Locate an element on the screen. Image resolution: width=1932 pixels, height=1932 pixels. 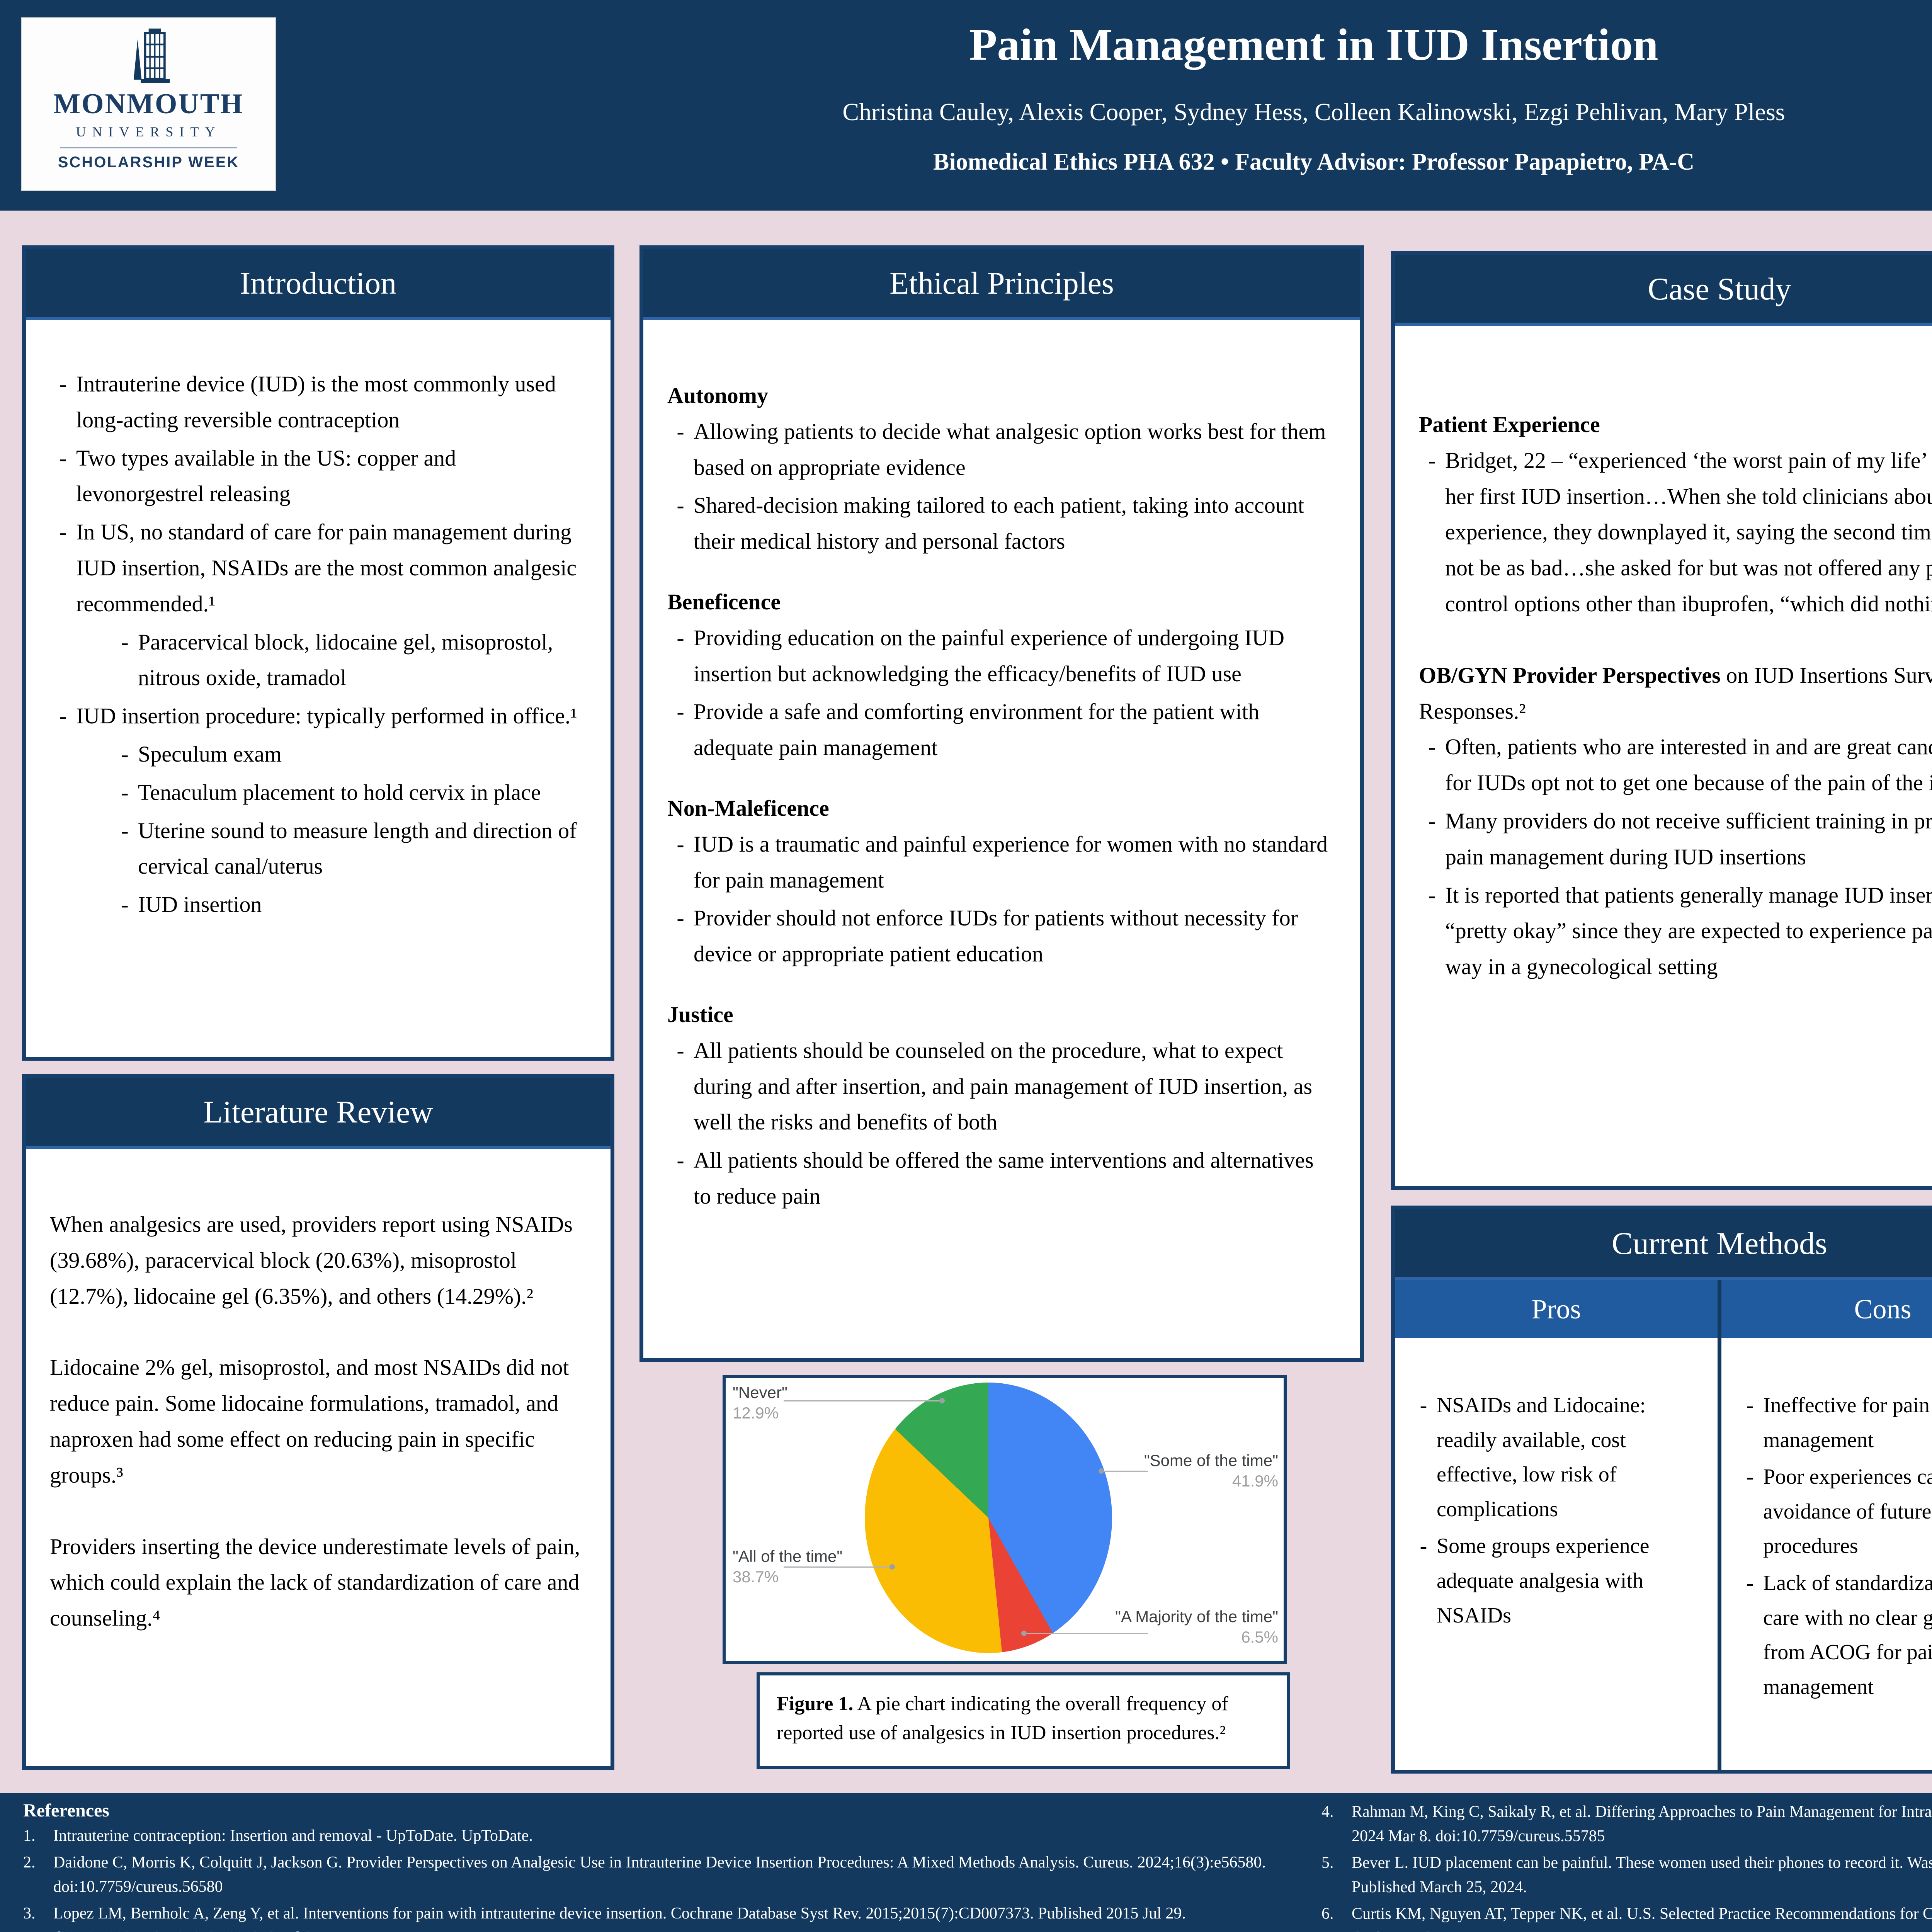
pie-label-all-text: "All of the time" is located at coordinates (788, 1556).